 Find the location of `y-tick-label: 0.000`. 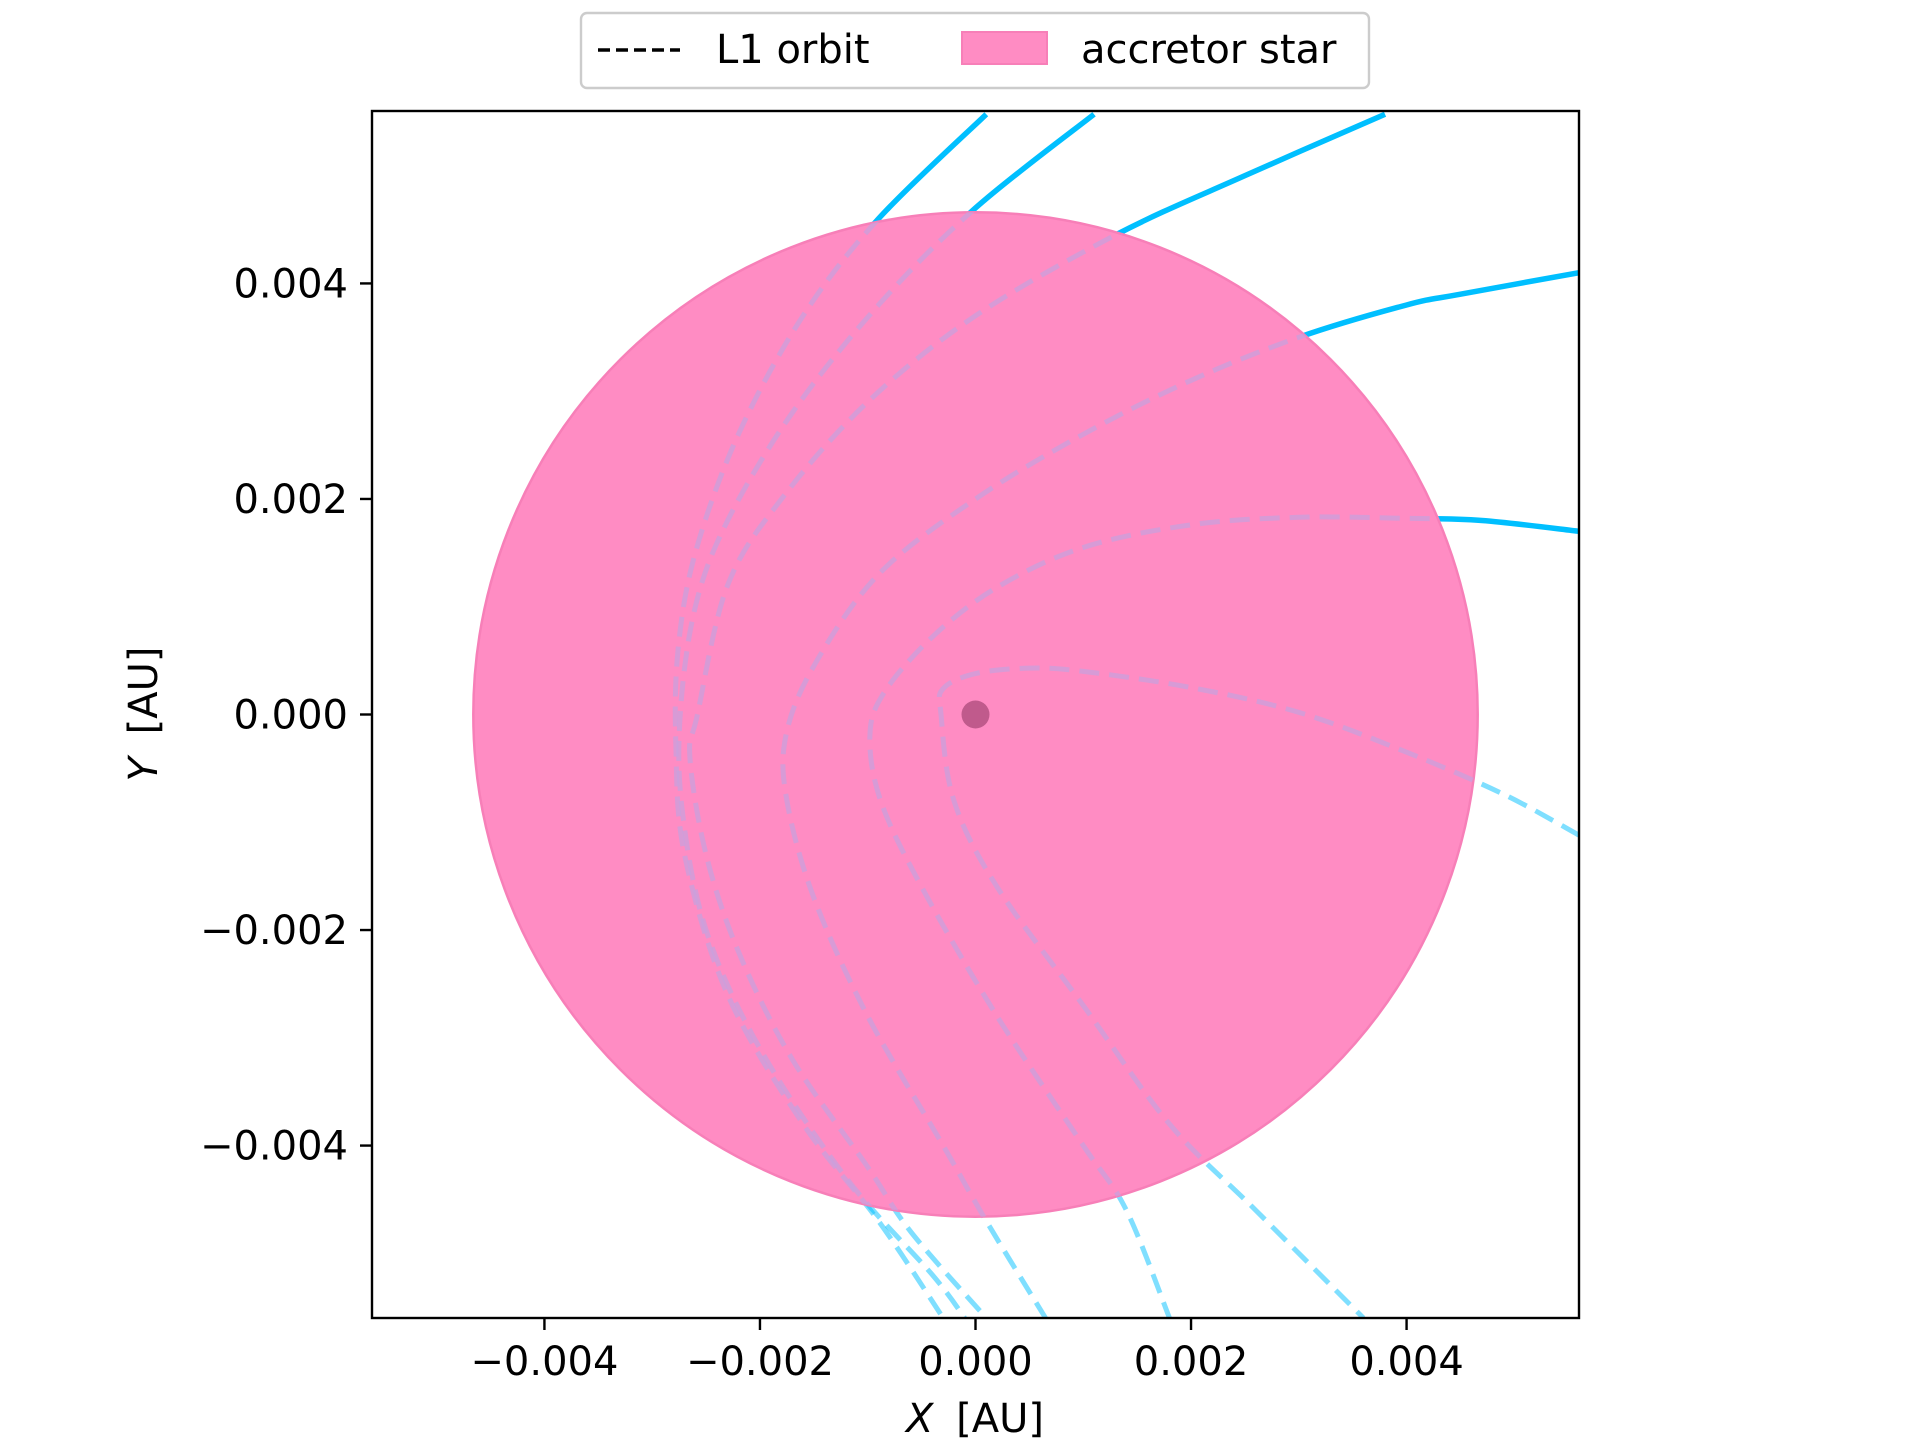

y-tick-label: 0.000 is located at coordinates (290, 716).